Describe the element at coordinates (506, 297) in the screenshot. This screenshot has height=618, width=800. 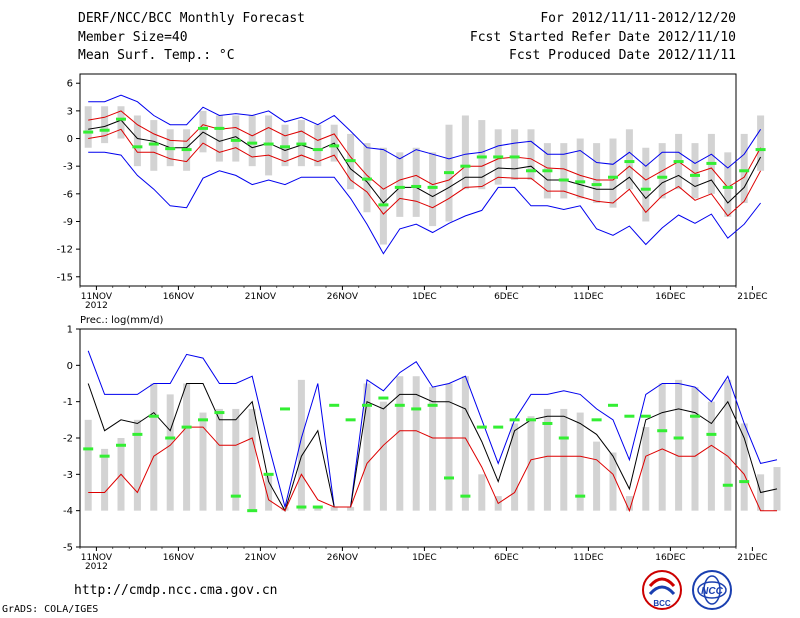
I see `panel1-x-tick-label: 6DEC` at that location.